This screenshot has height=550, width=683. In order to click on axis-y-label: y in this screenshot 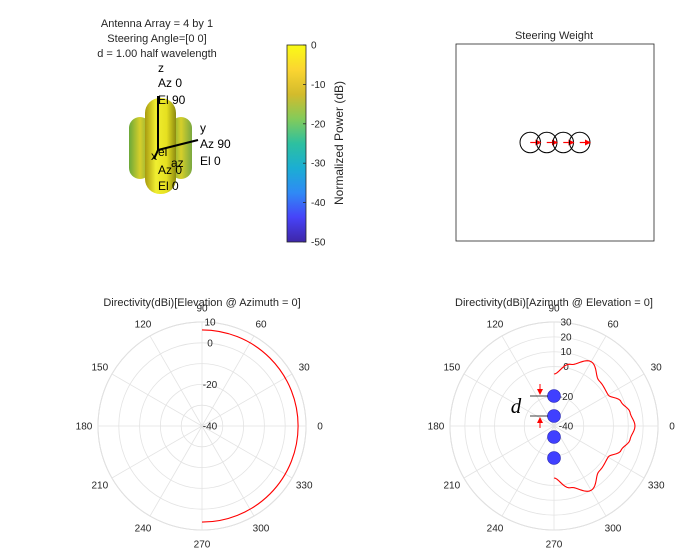, I will do `click(203, 128)`.